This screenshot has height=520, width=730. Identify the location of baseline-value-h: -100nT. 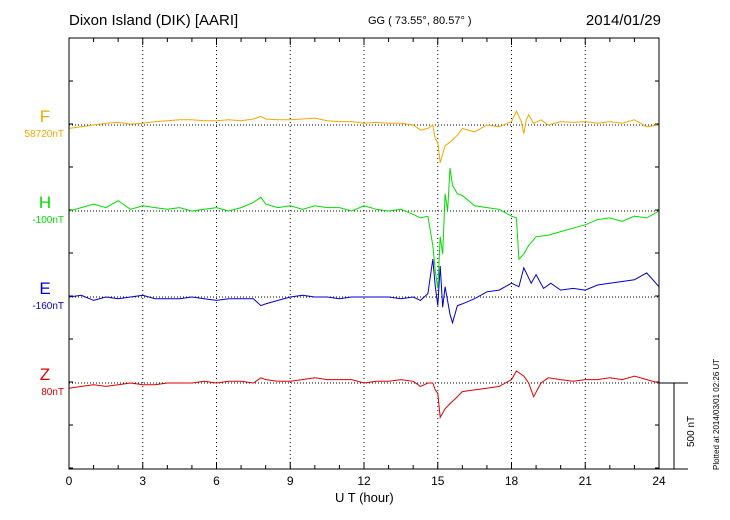
(48, 220).